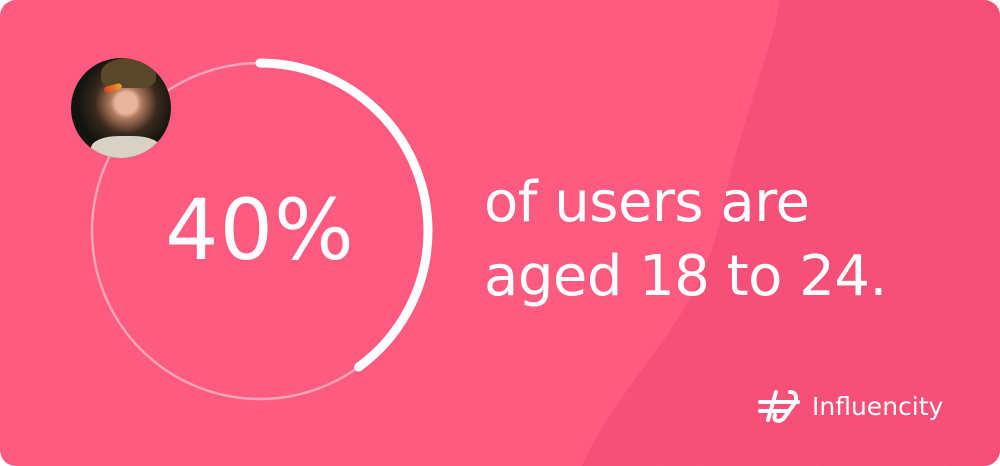 The width and height of the screenshot is (1000, 466). I want to click on avatar, so click(121, 108).